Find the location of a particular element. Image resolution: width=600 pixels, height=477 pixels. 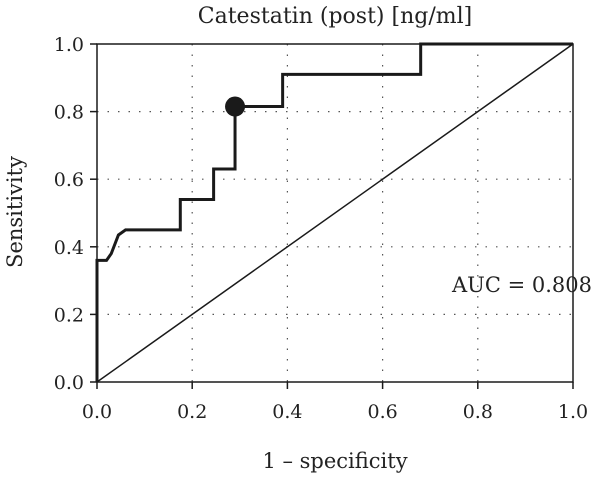

x-tick-label: 0.4 is located at coordinates (287, 412).